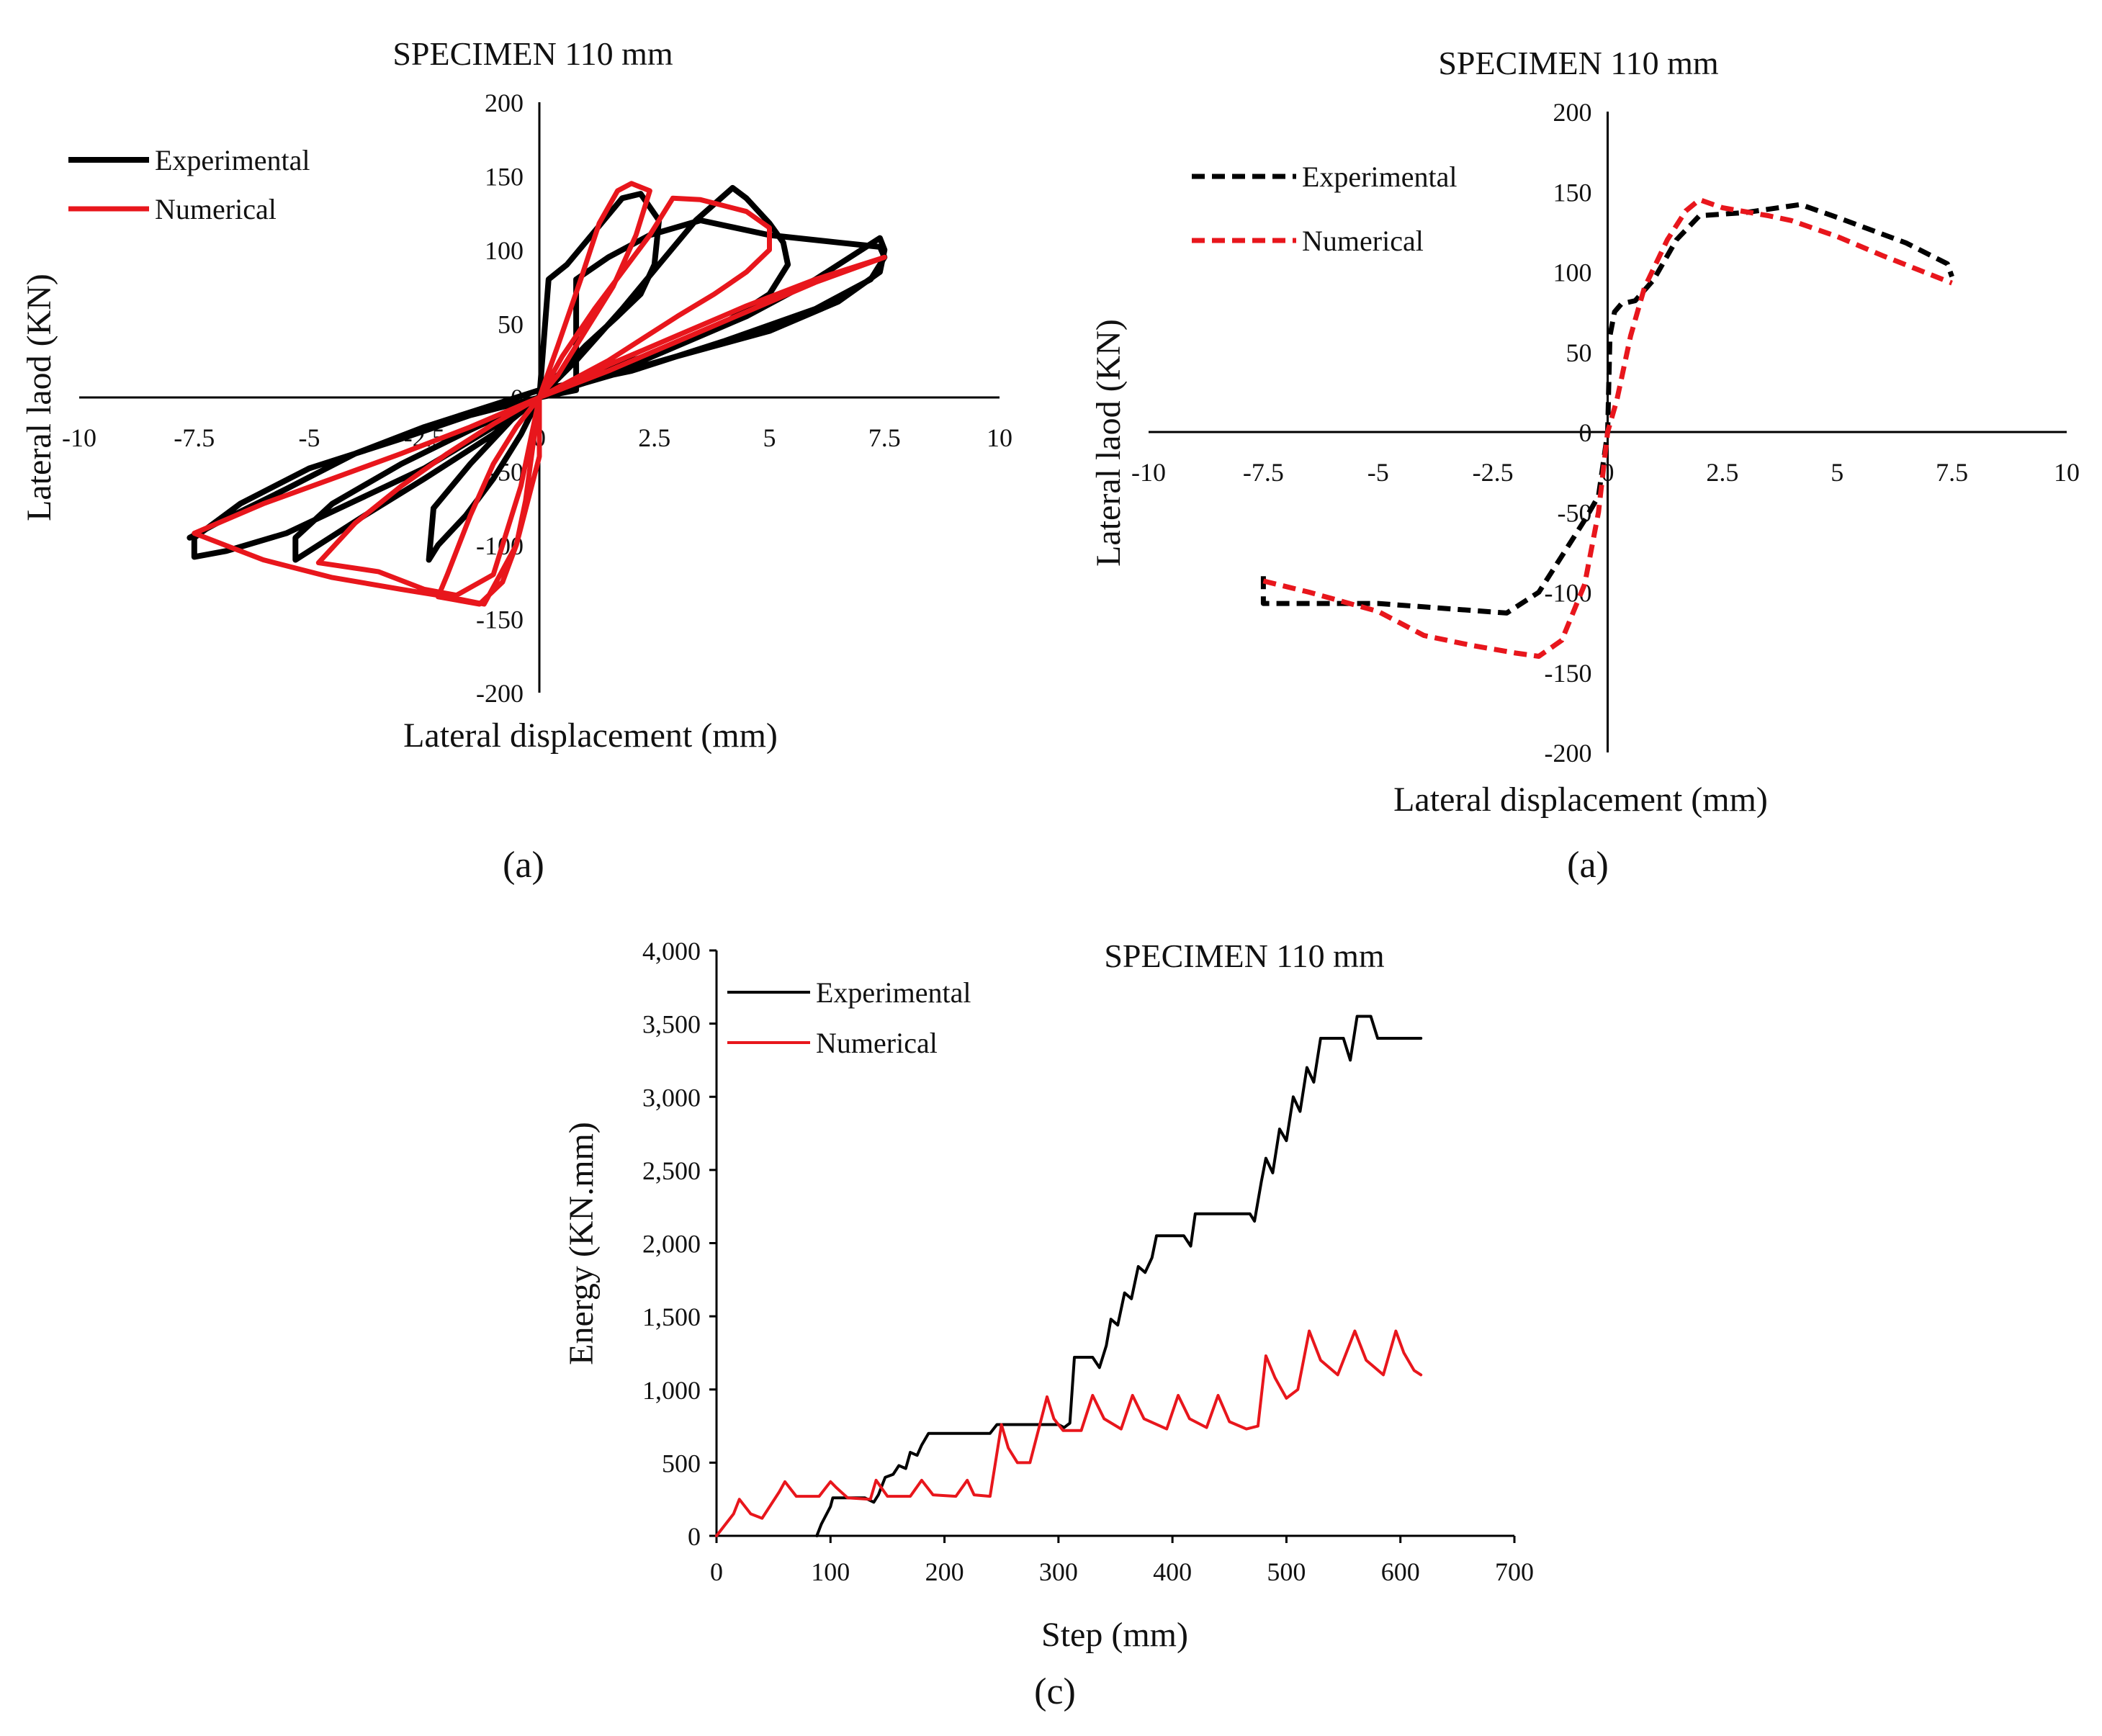 The height and width of the screenshot is (1736, 2102). I want to click on y-tick-label: 2,500, so click(671, 1170).